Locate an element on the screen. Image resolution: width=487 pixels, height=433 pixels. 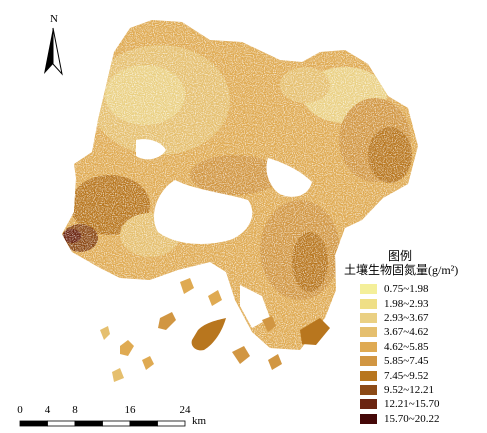
legend-title: 图例 is located at coordinates (399, 256).